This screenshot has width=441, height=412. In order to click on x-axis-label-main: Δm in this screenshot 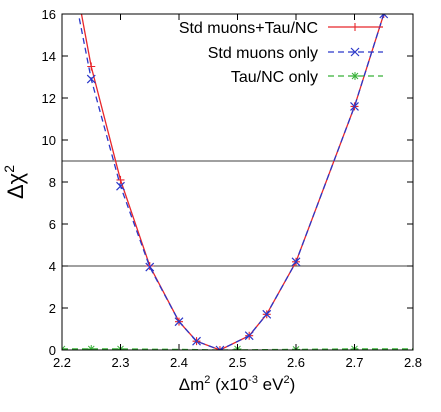, I will do `click(192, 384)`.